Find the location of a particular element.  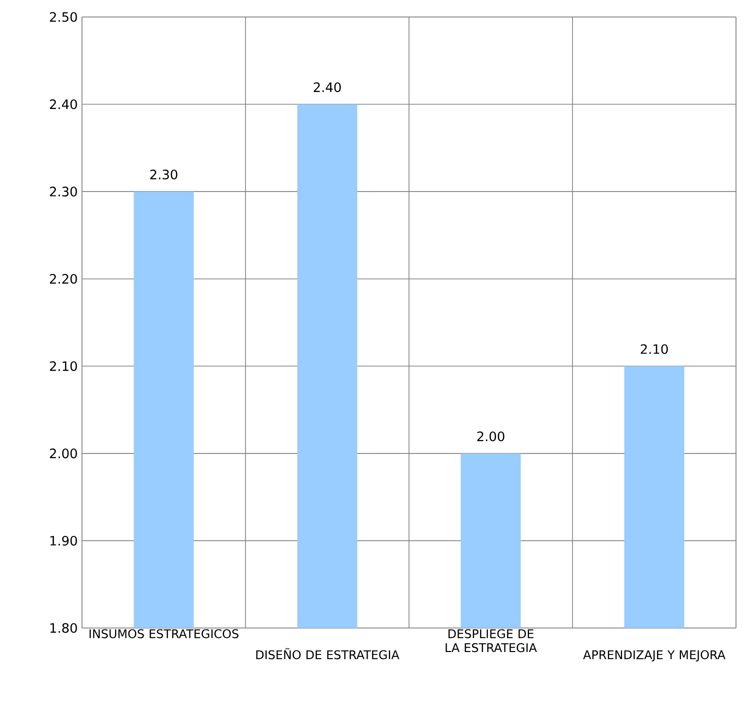

y-tick-label: 1.90 is located at coordinates (63, 541).